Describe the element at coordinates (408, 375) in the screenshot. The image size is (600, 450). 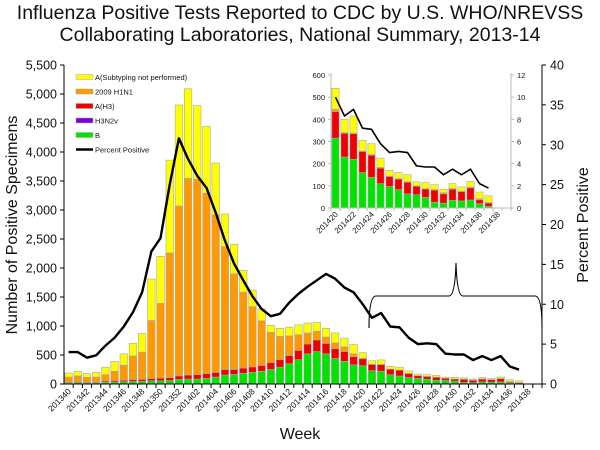
I see `bar-201425-a-h3-` at that location.